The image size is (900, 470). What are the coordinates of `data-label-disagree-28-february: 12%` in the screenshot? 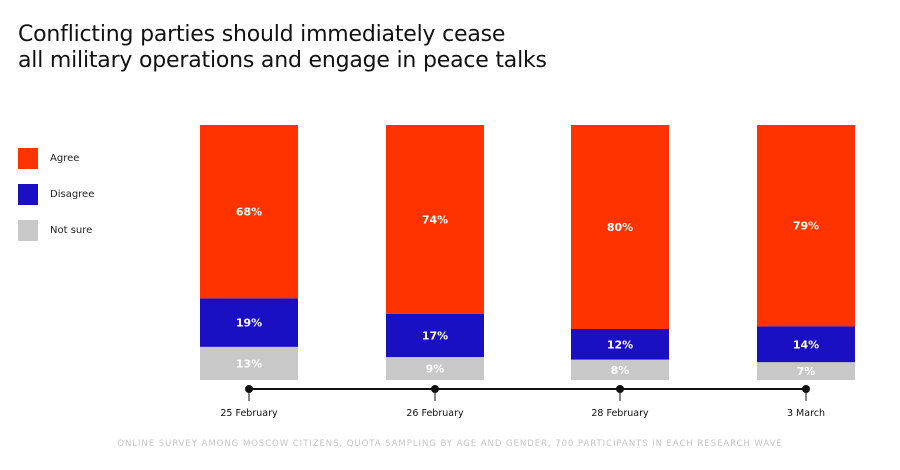 It's located at (620, 344).